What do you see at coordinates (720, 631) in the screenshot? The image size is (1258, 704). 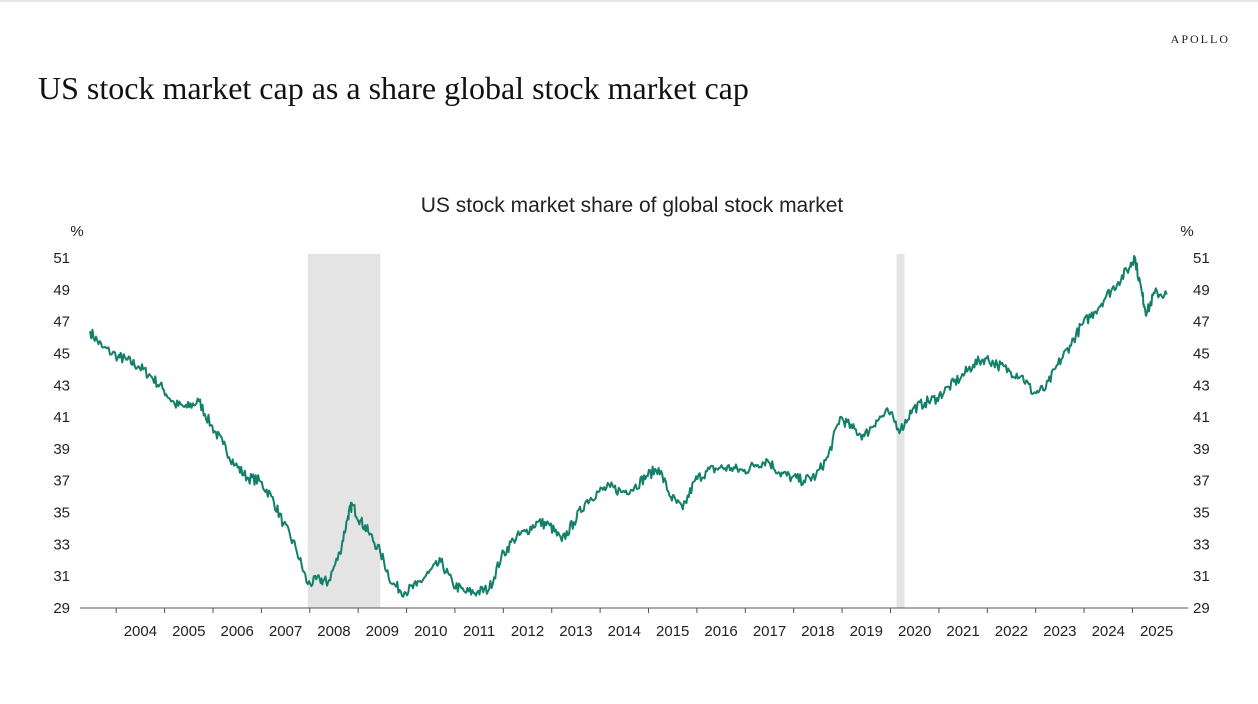 I see `x-tick-2016: 2016` at bounding box center [720, 631].